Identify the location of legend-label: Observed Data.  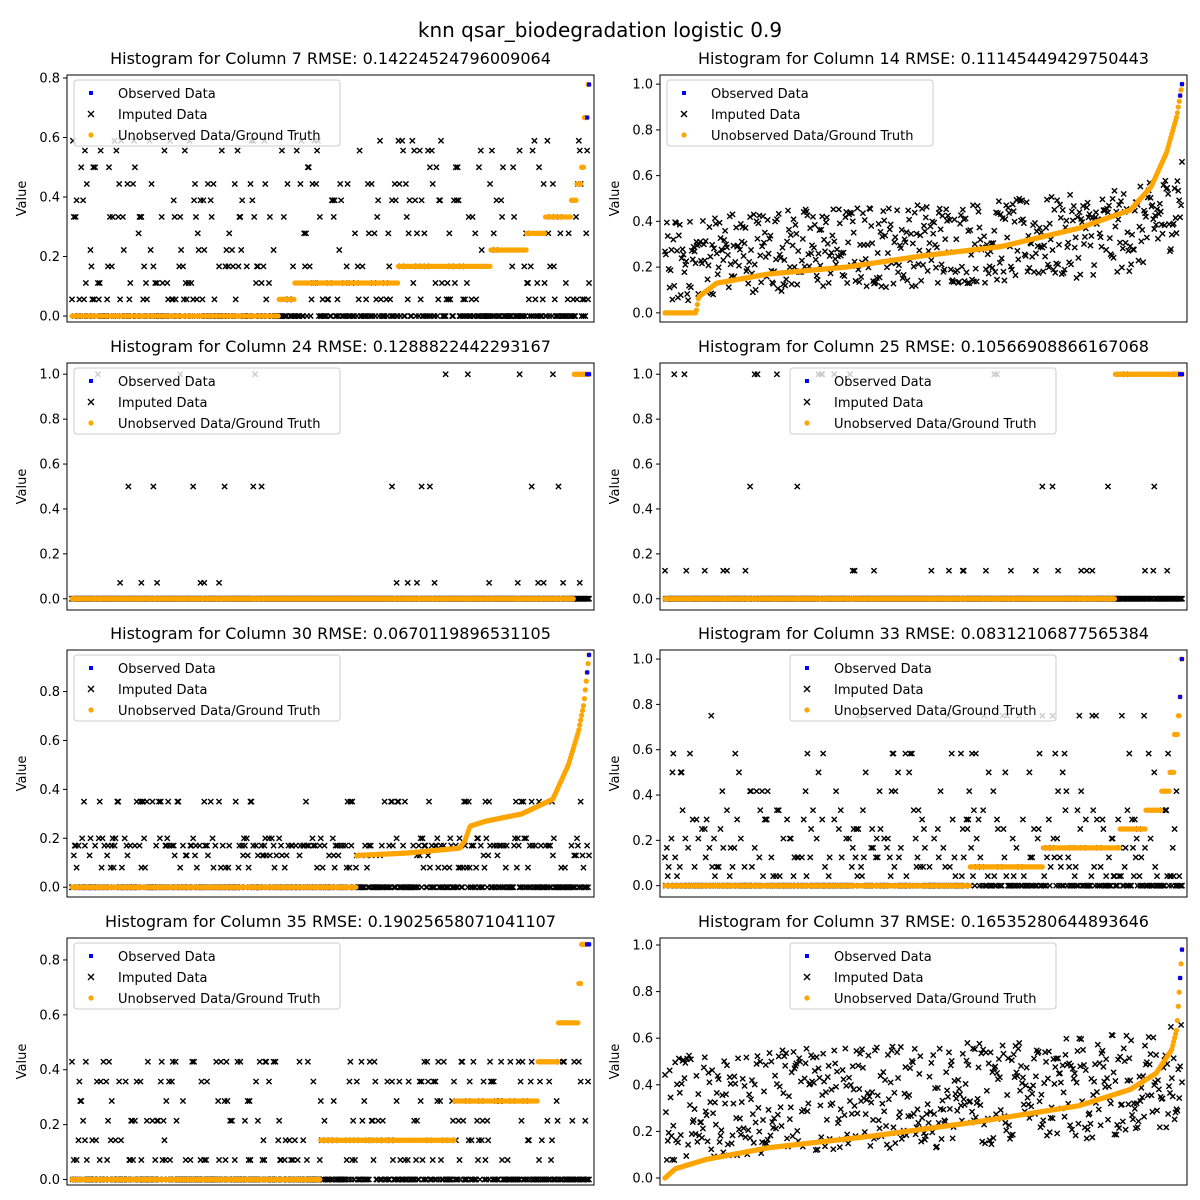
(167, 94).